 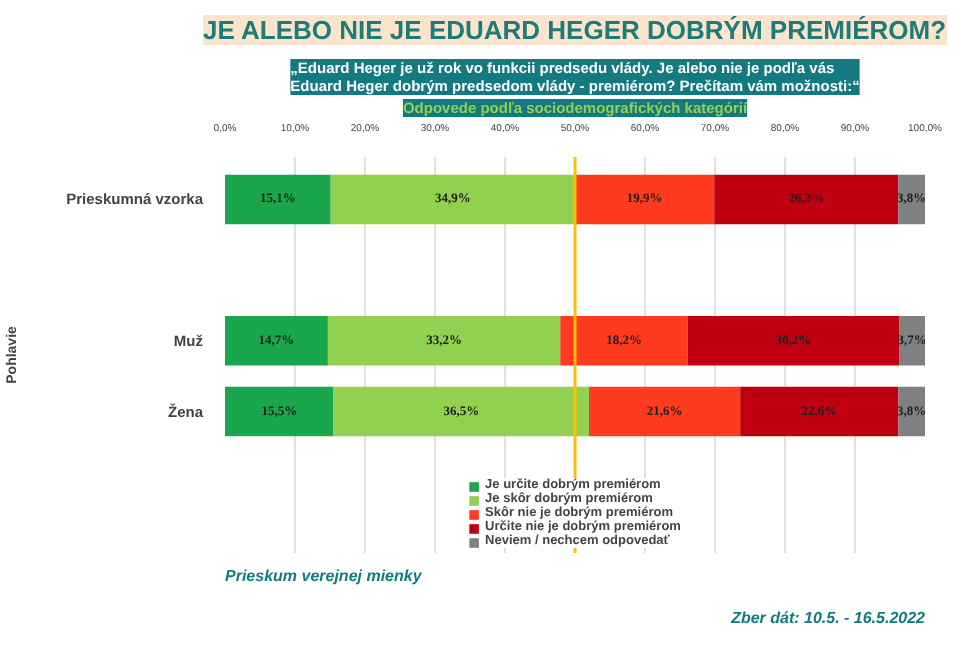 I want to click on chart-title: JE ALEBO NIE JE EDUARD HEGER DOBRÝM PREMIÉROM?, so click(x=575, y=30).